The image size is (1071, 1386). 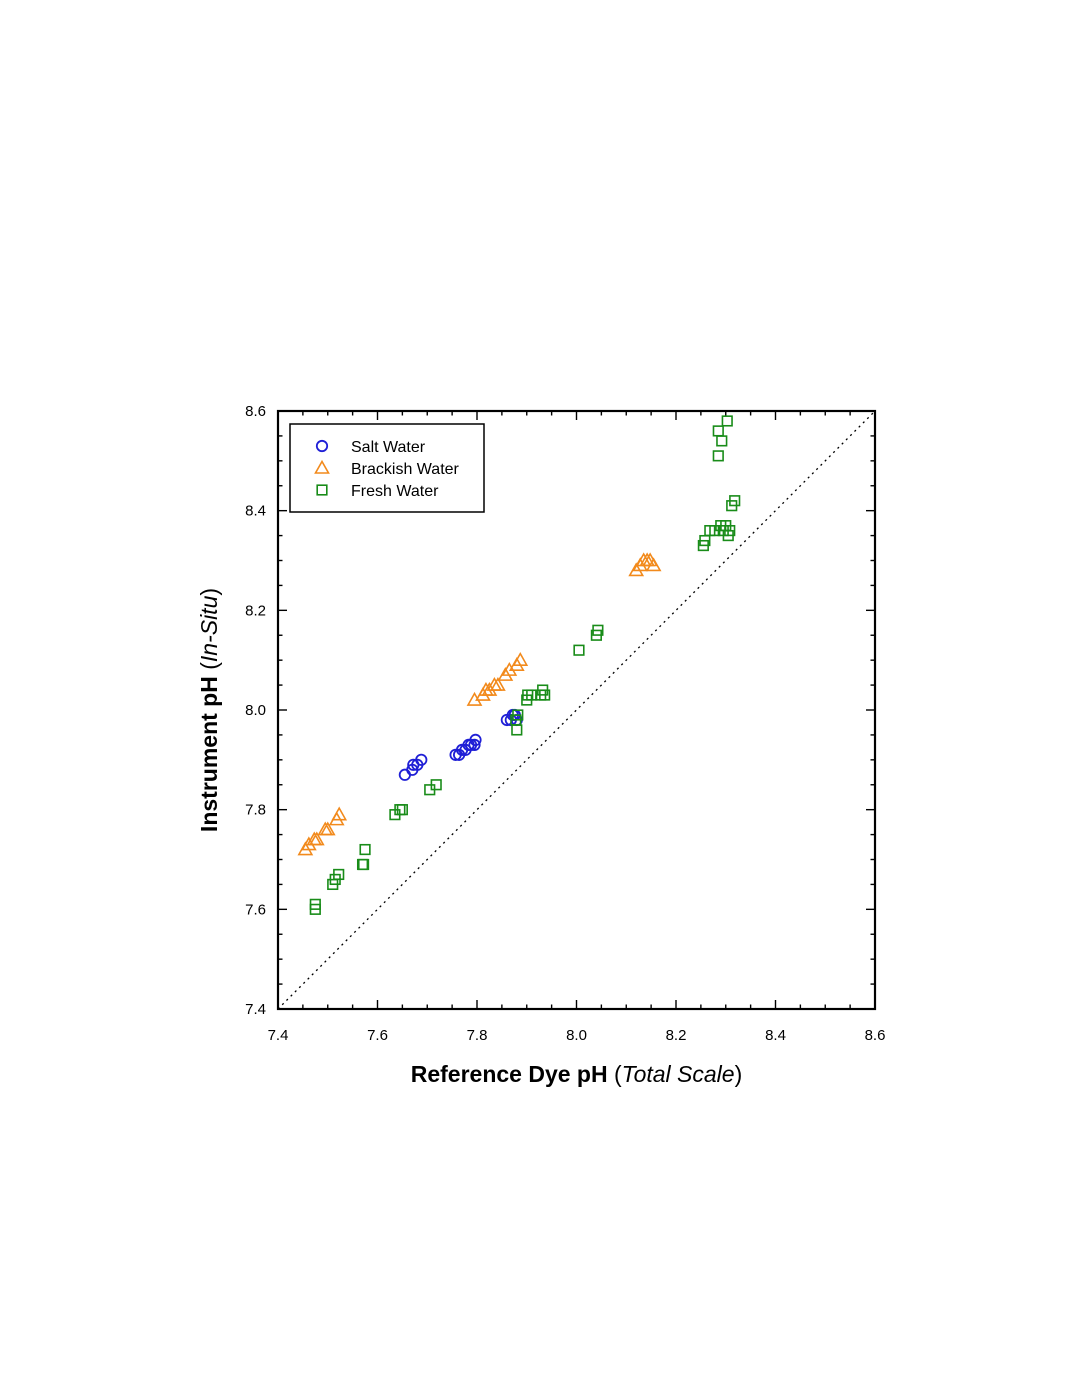 What do you see at coordinates (255, 810) in the screenshot?
I see `y-tick-label: 7.8` at bounding box center [255, 810].